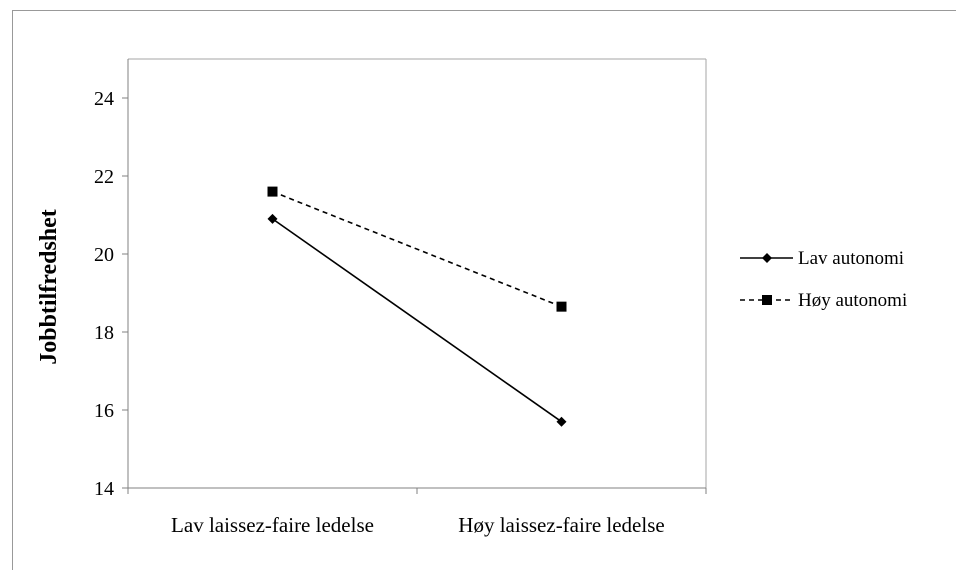 The image size is (956, 570). I want to click on legend-item: Høy autonomi, so click(823, 300).